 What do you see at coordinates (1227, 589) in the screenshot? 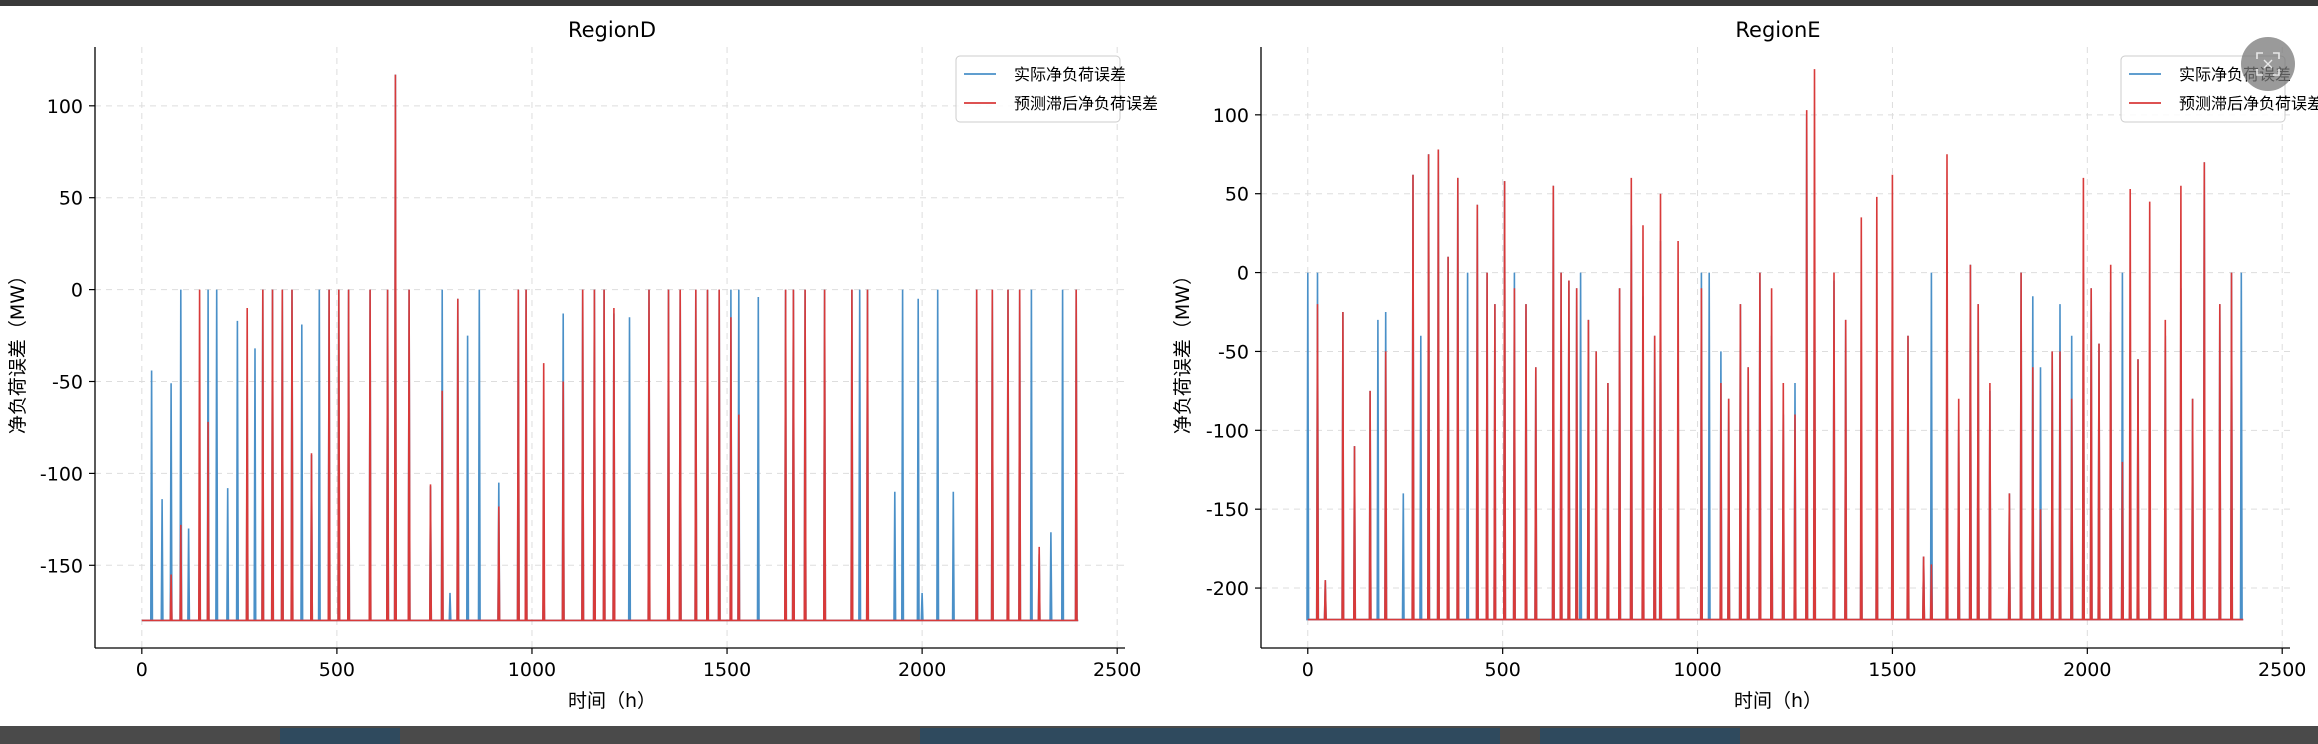
I see `y-tick-label: -200` at bounding box center [1227, 589].